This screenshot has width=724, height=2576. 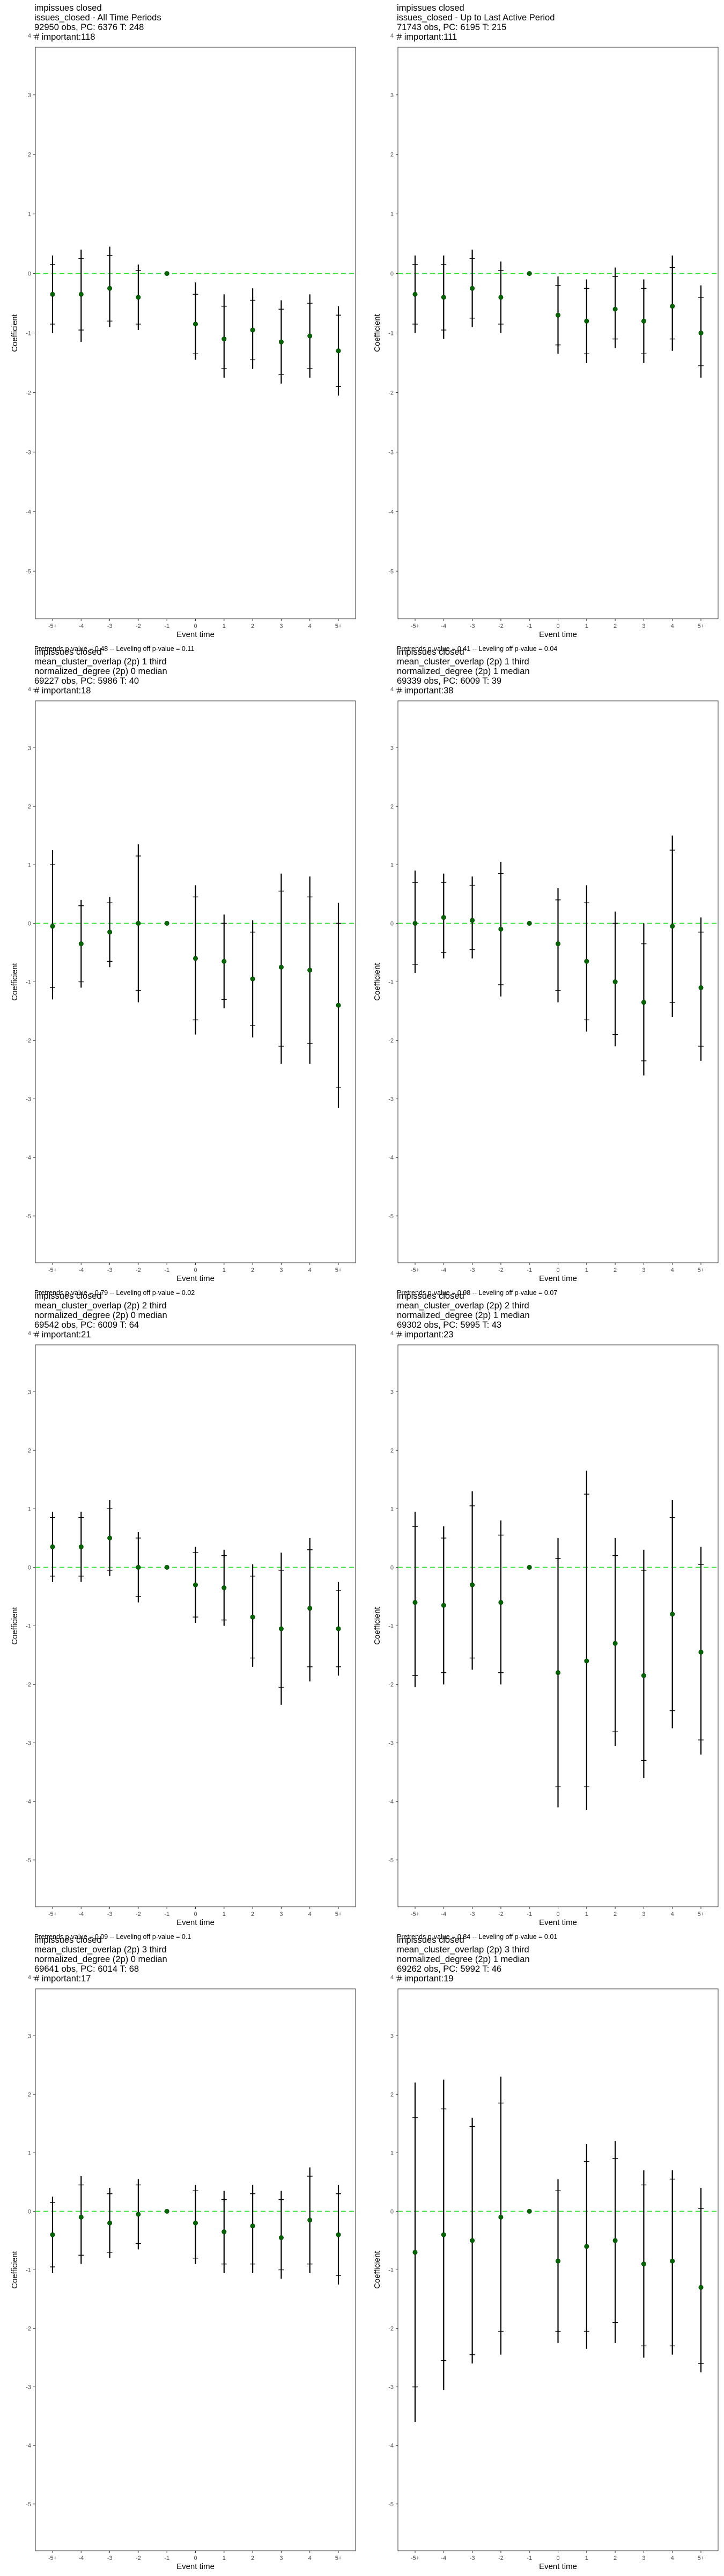 I want to click on chart-title-line: 71743 obs, PC: 6195 T: 215, so click(x=451, y=27).